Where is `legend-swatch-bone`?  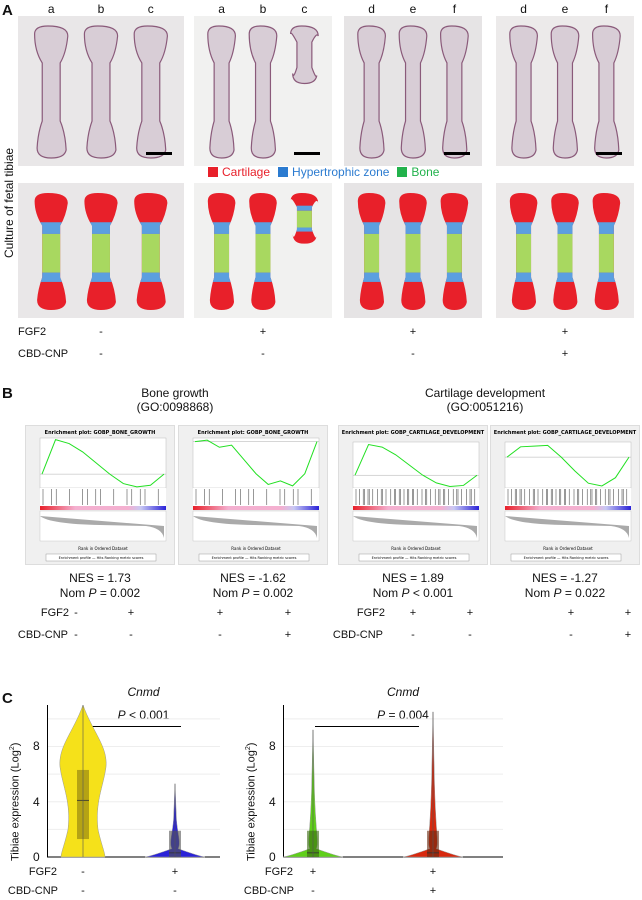 legend-swatch-bone is located at coordinates (402, 172).